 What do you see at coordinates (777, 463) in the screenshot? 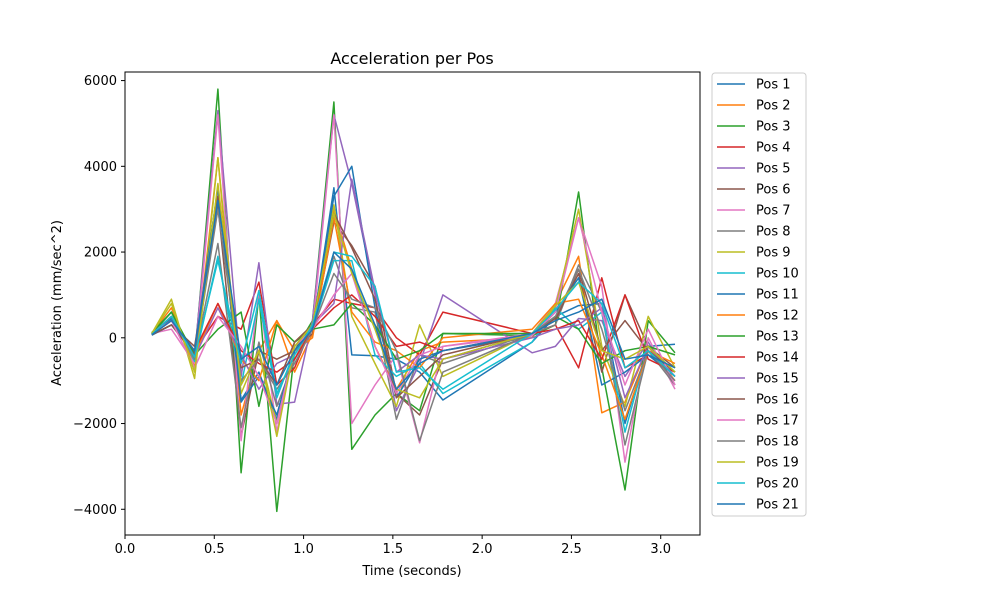
I see `legend-label: Pos 19` at bounding box center [777, 463].